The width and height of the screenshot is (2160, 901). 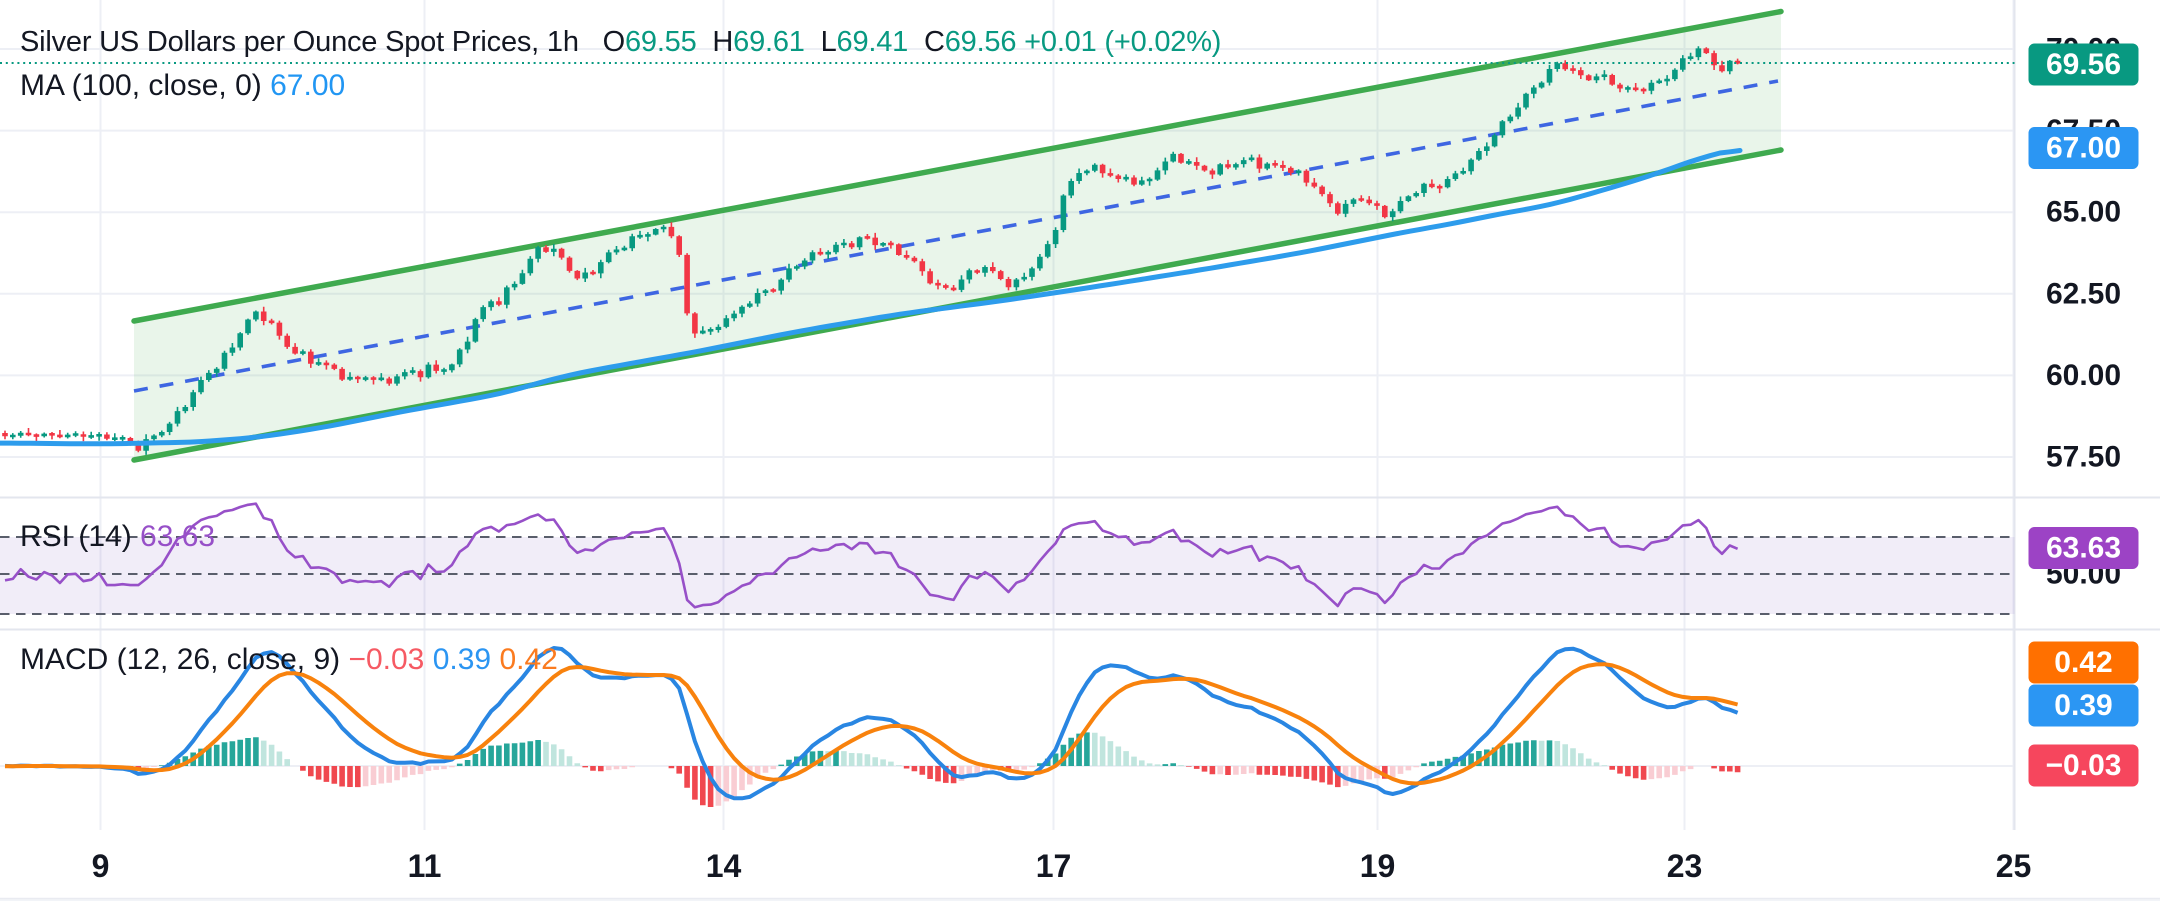 I want to click on svg-text: 0.39, so click(x=2083, y=705).